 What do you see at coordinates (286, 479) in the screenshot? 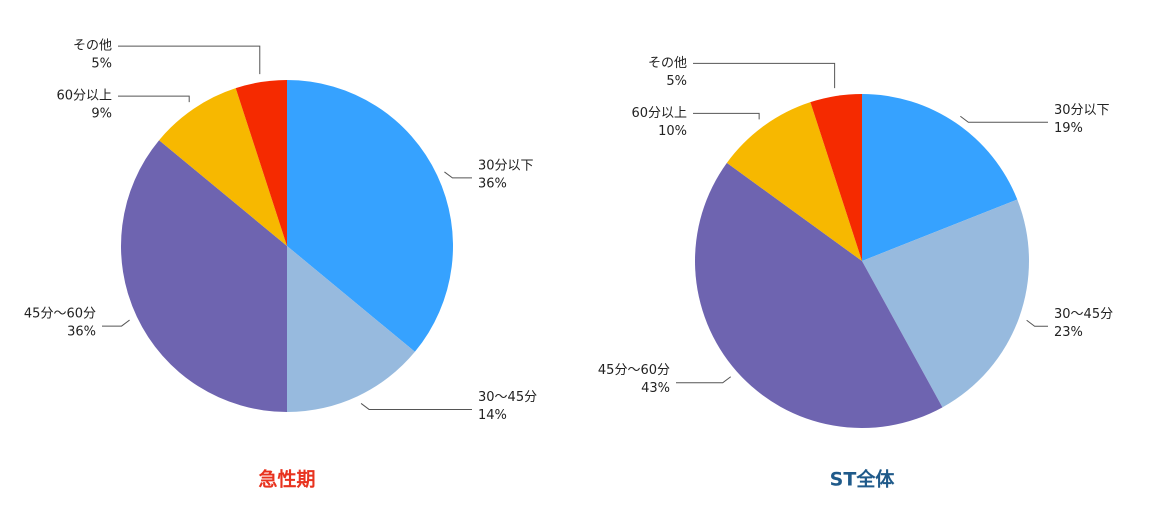
I see `chart-title: 急性期` at bounding box center [286, 479].